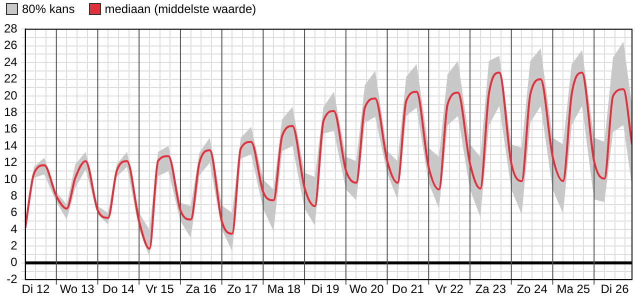  What do you see at coordinates (573, 289) in the screenshot?
I see `x-tick-label: Ma 25` at bounding box center [573, 289].